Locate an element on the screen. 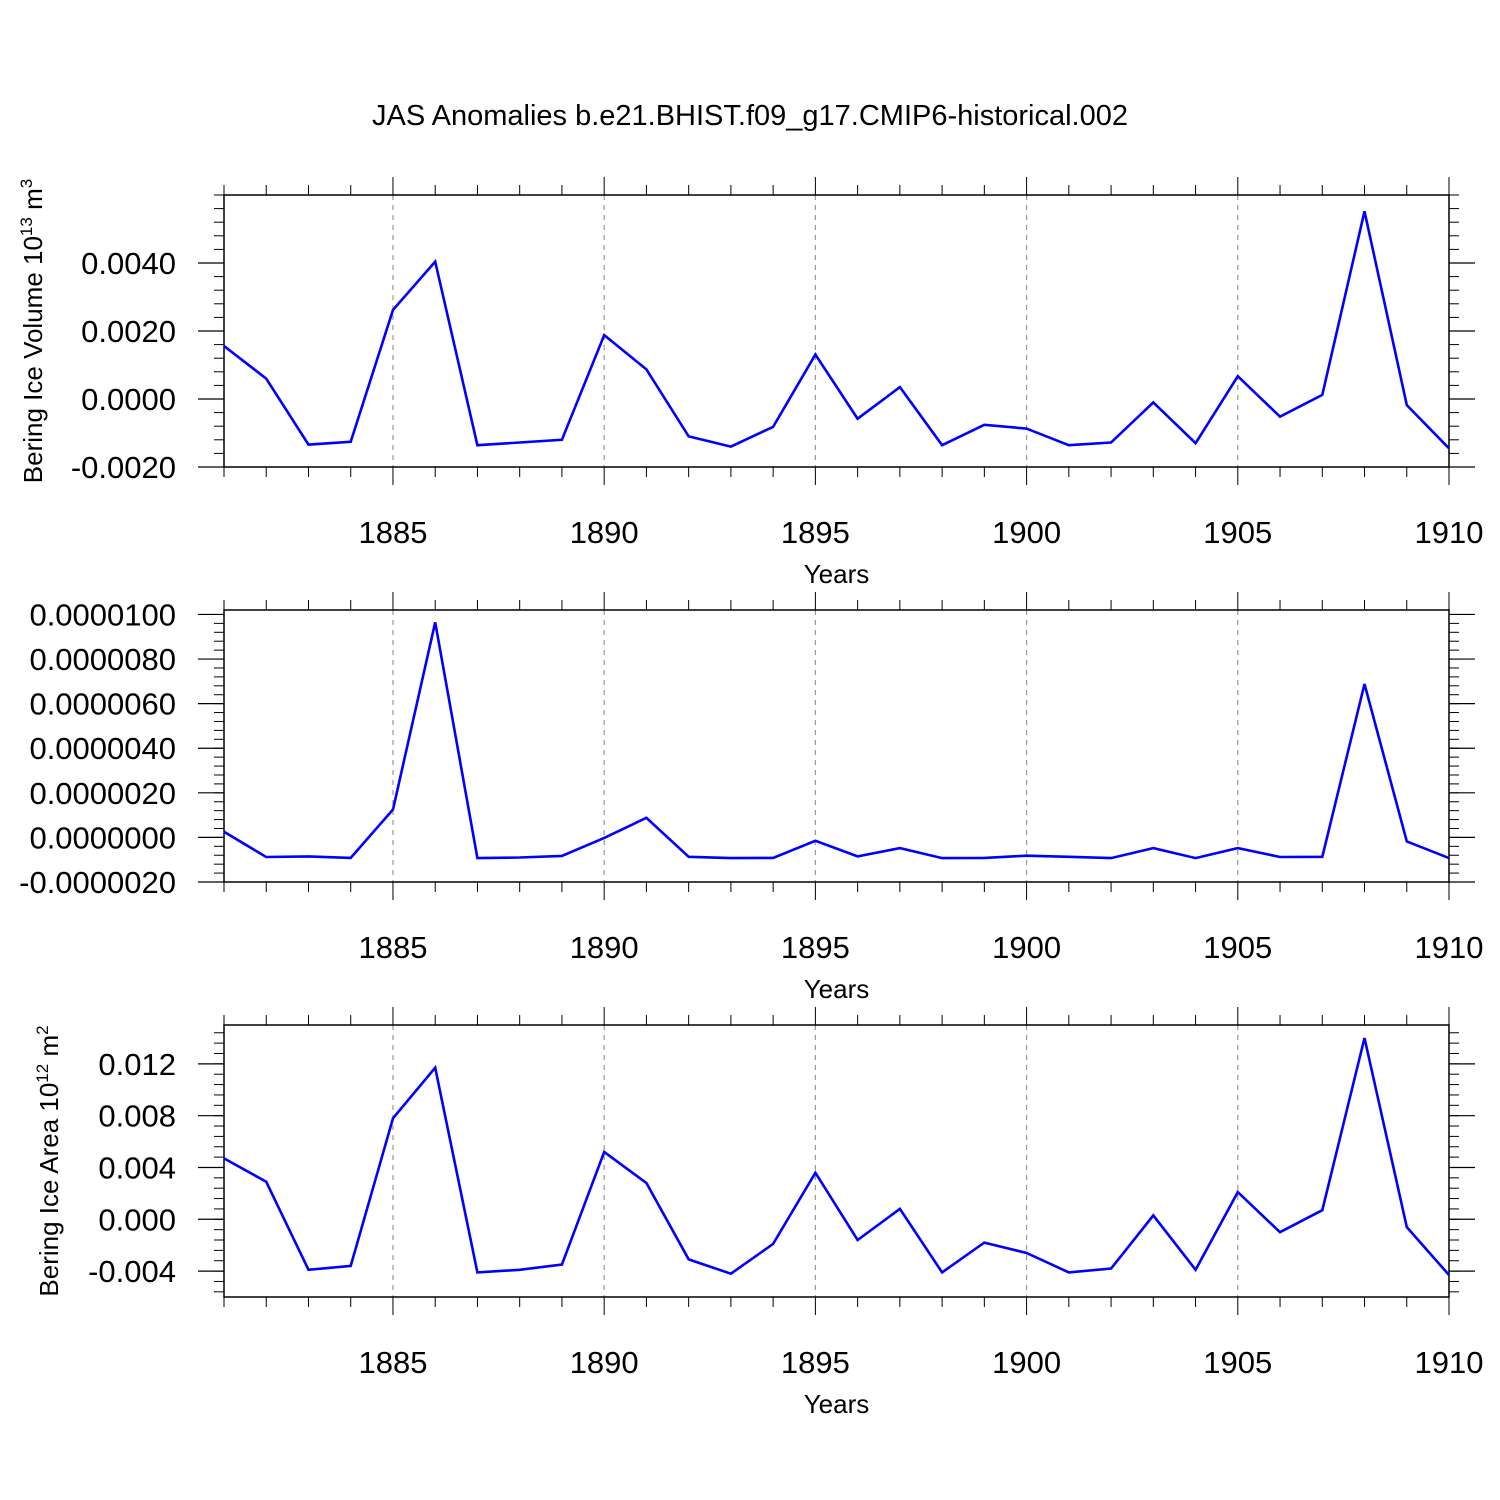 This screenshot has width=1500, height=1500. y-tick-label: 0.0000100 is located at coordinates (102, 614).